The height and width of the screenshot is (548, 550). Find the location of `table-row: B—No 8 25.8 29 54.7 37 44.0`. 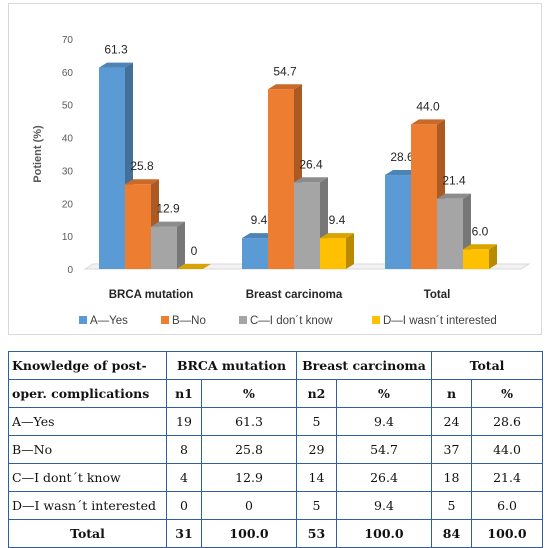

table-row: B—No 8 25.8 29 54.7 37 44.0 is located at coordinates (276, 449).